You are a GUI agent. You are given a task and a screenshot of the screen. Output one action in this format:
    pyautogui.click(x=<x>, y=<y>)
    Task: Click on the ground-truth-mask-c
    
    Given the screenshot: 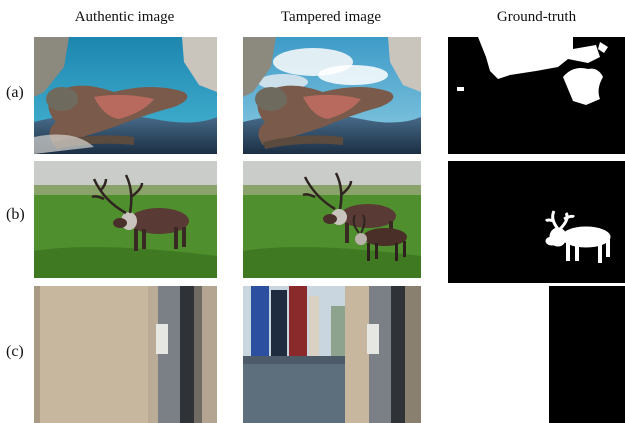 What is the action you would take?
    pyautogui.click(x=536, y=354)
    